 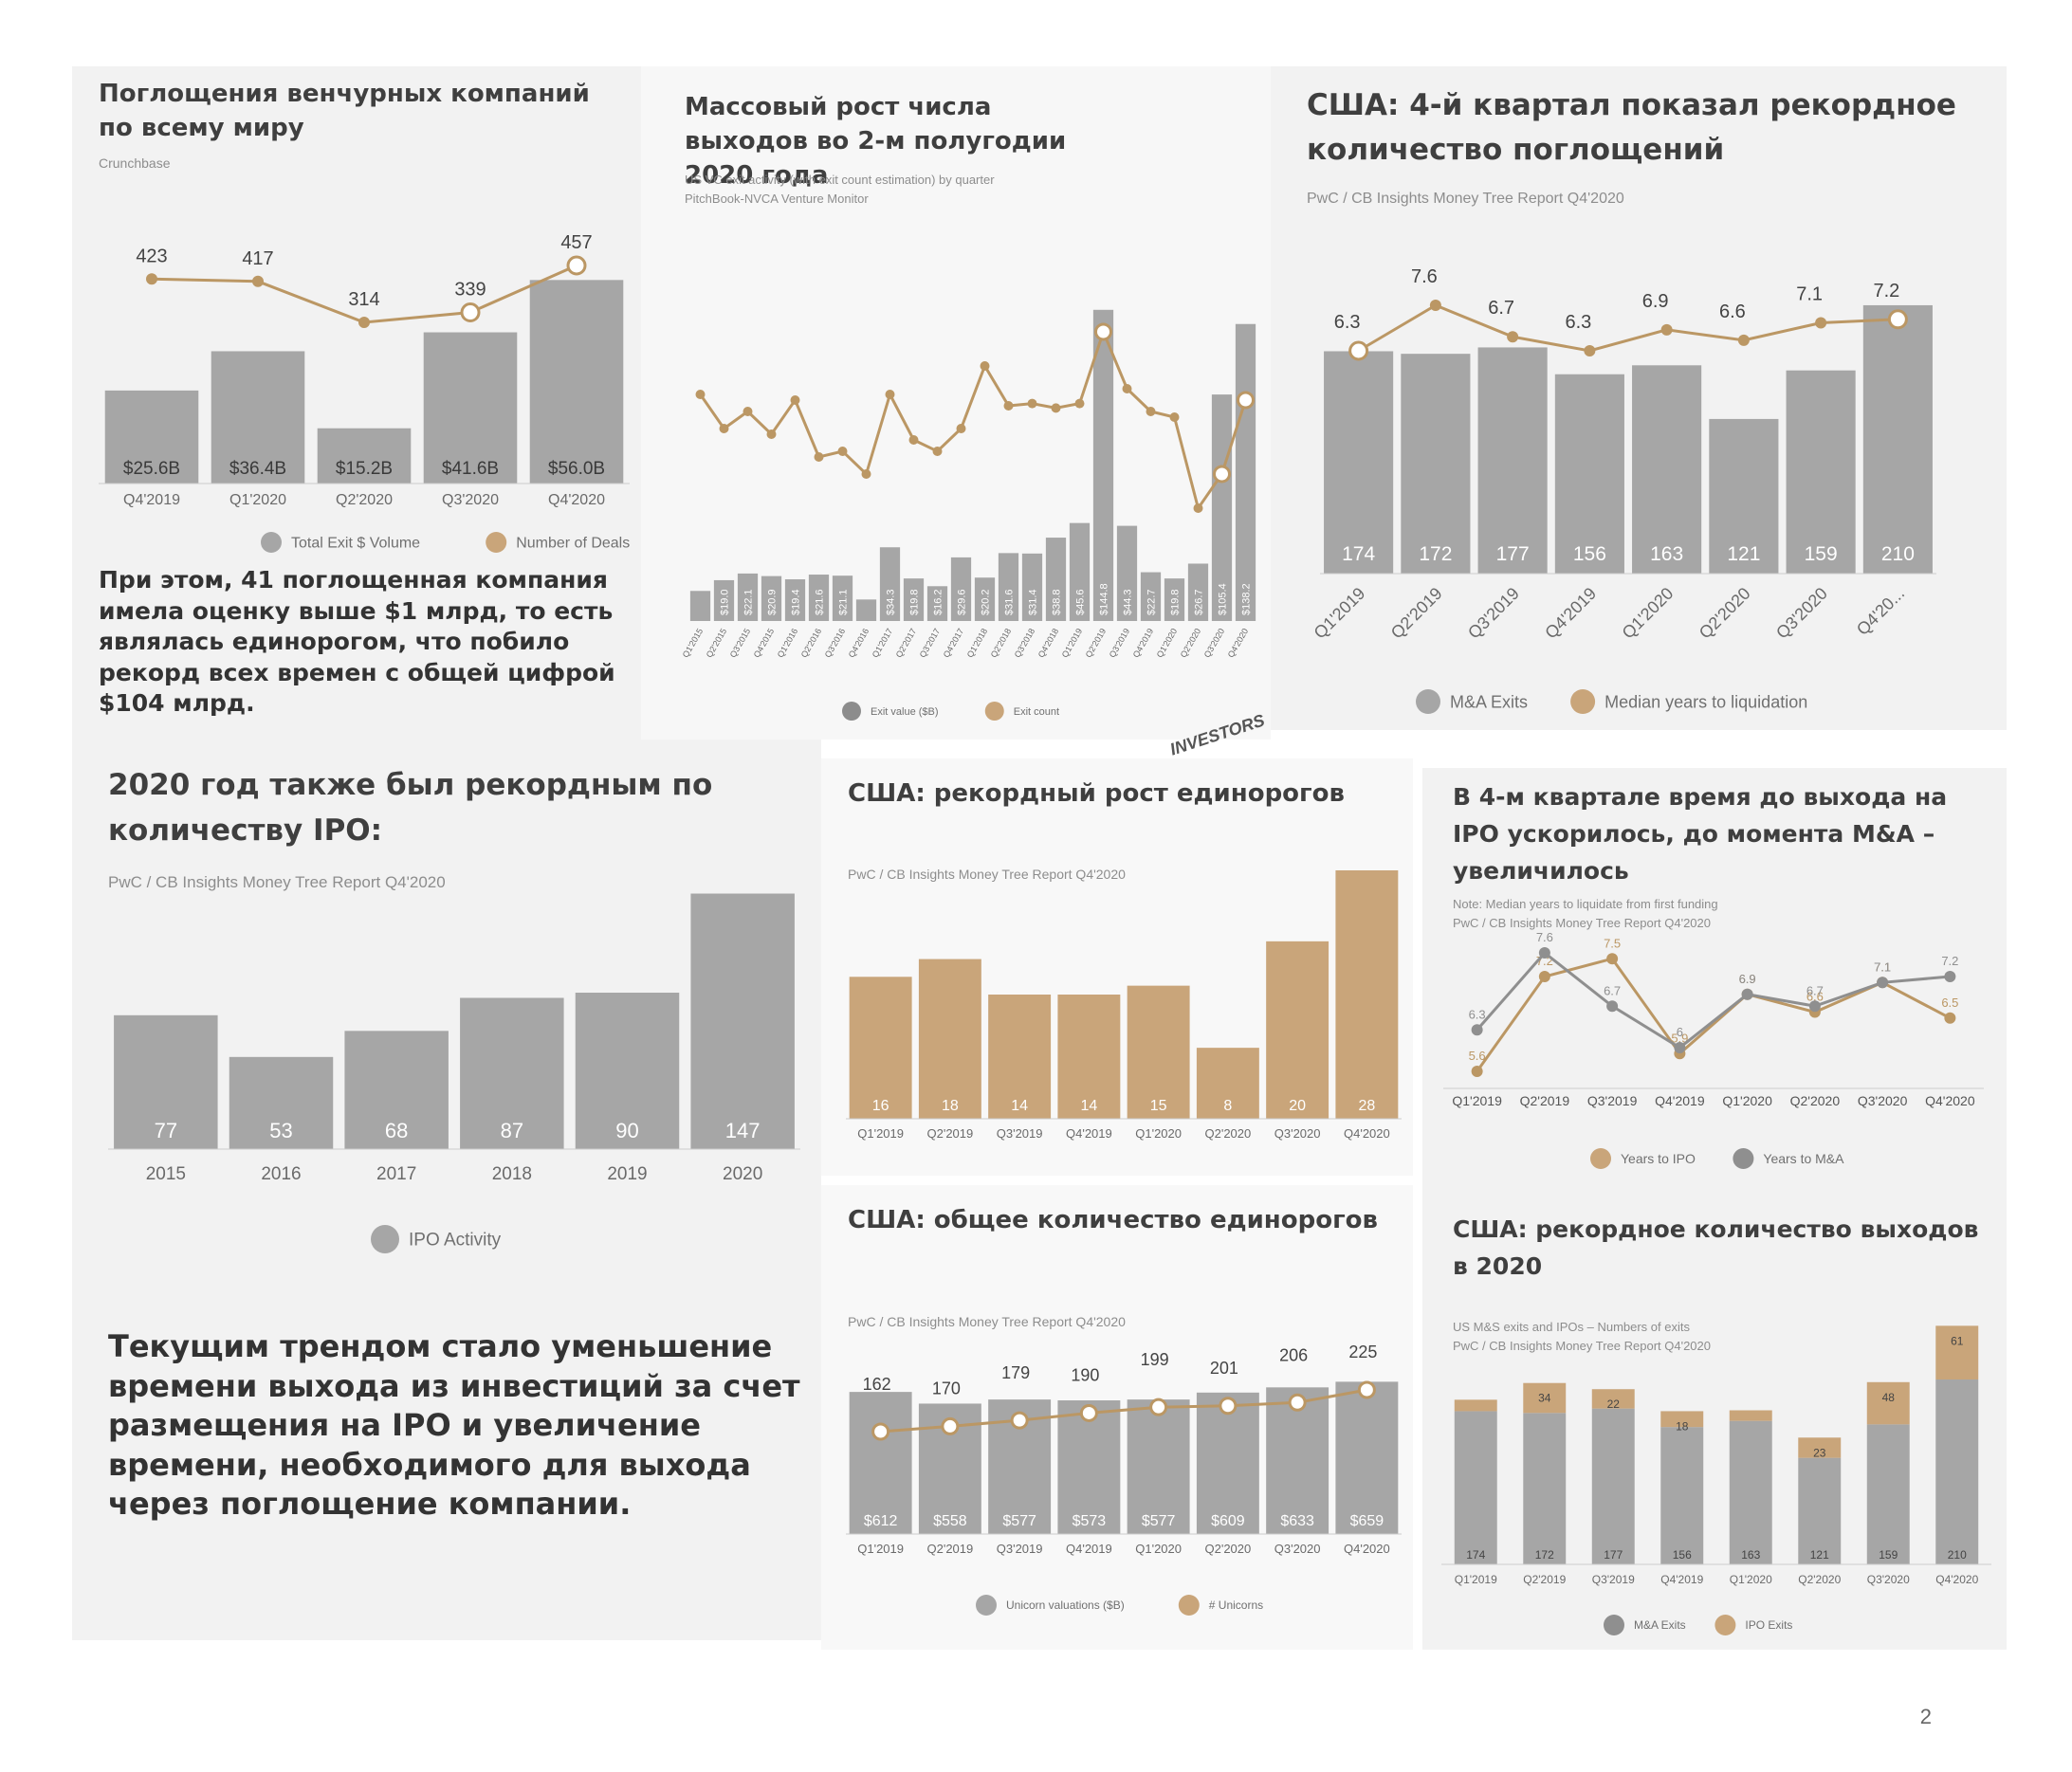 I want to click on legend-label: Exit count, so click(x=1036, y=712).